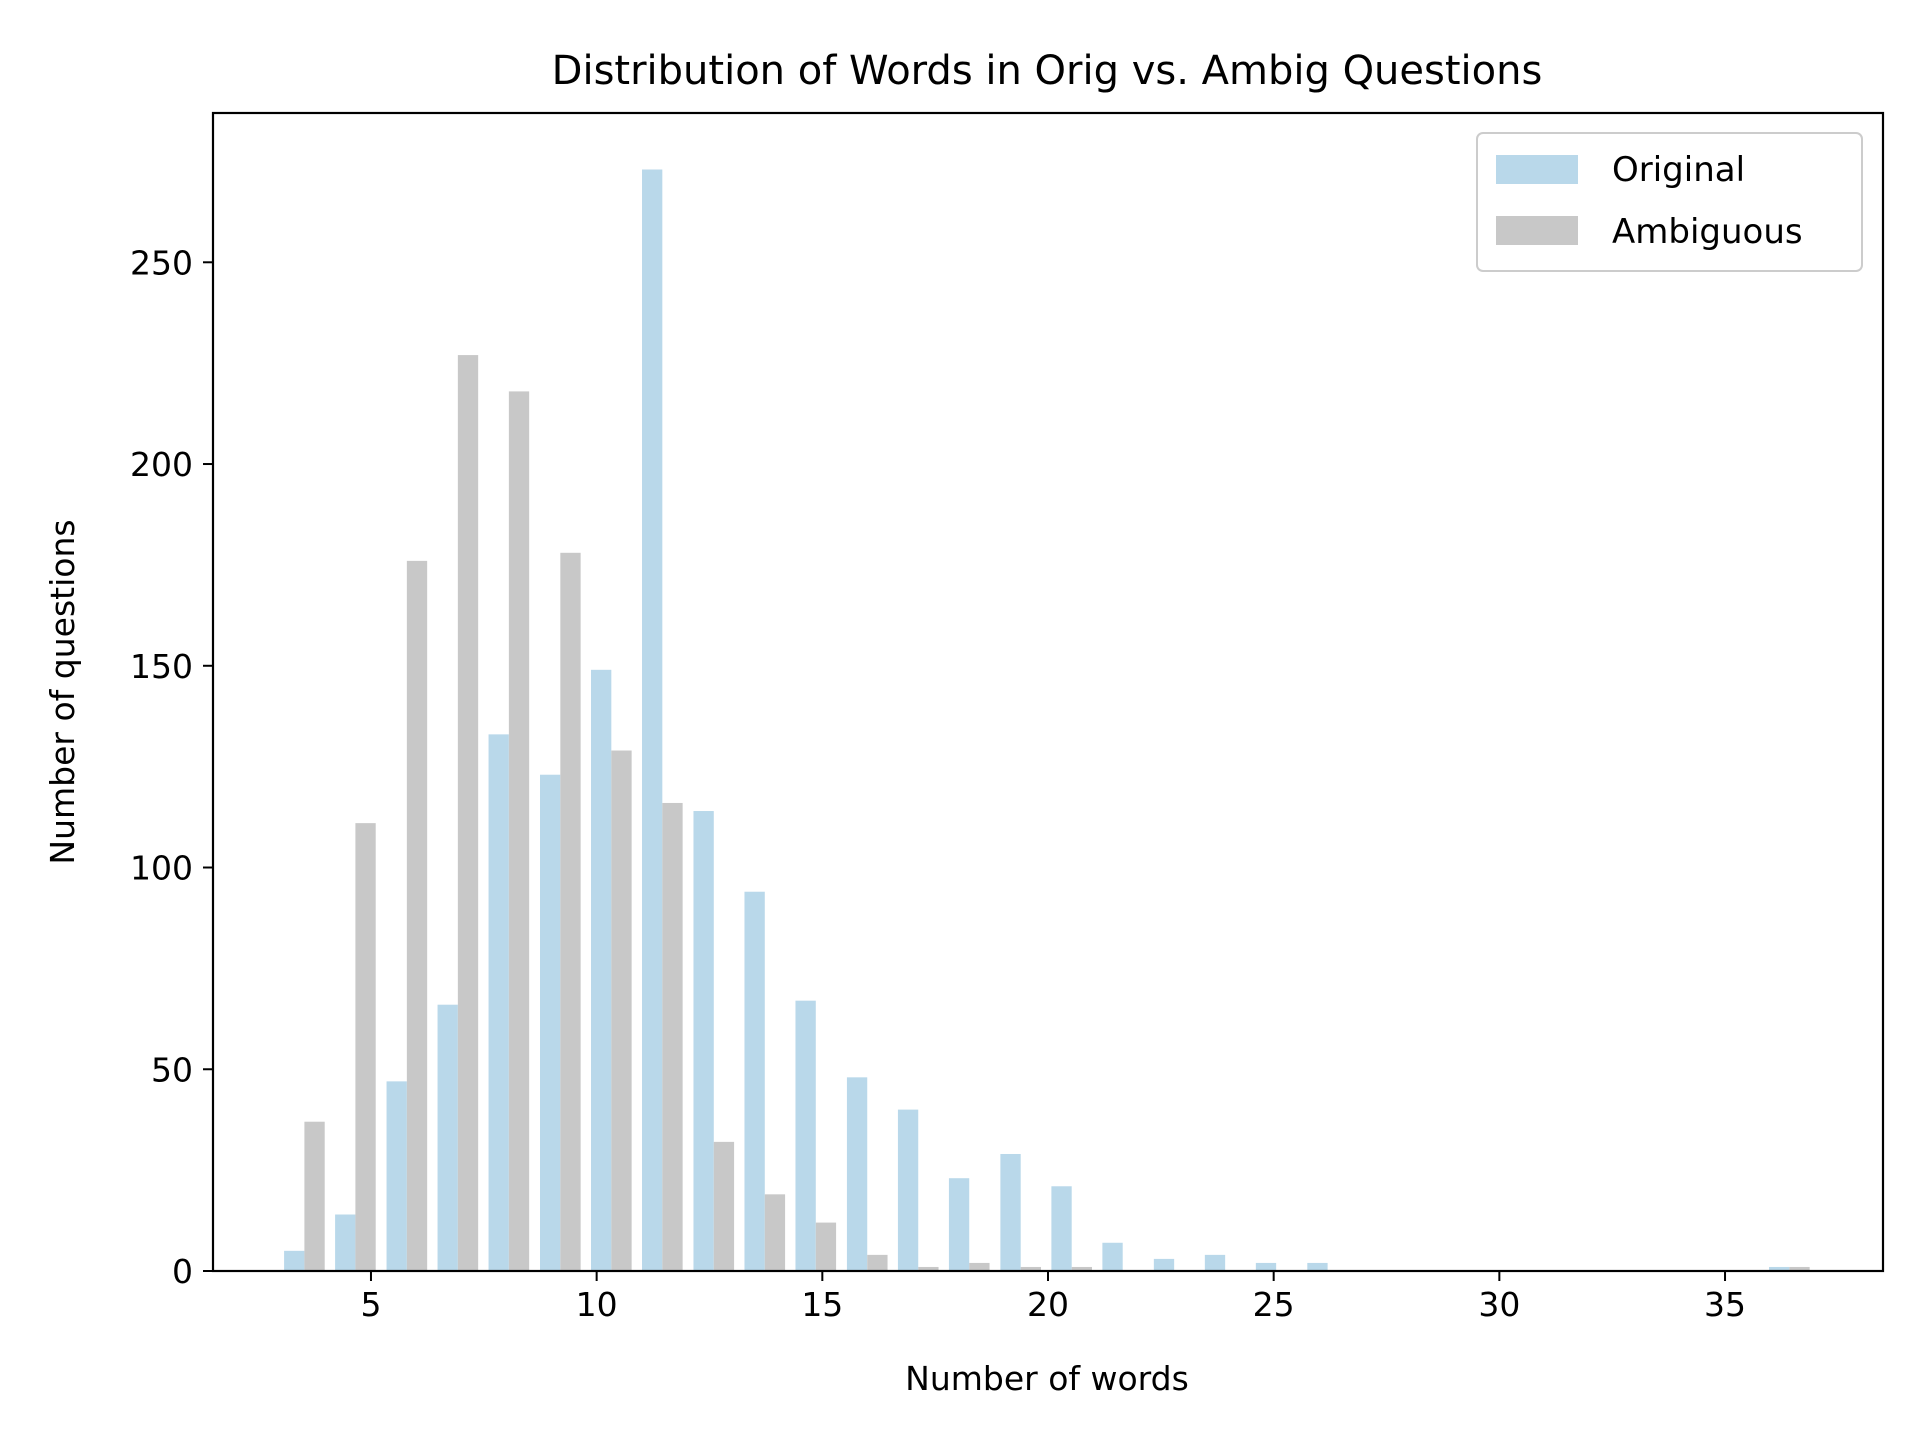 The width and height of the screenshot is (1920, 1440). What do you see at coordinates (1499, 1304) in the screenshot?
I see `x-tick-label-30: 30` at bounding box center [1499, 1304].